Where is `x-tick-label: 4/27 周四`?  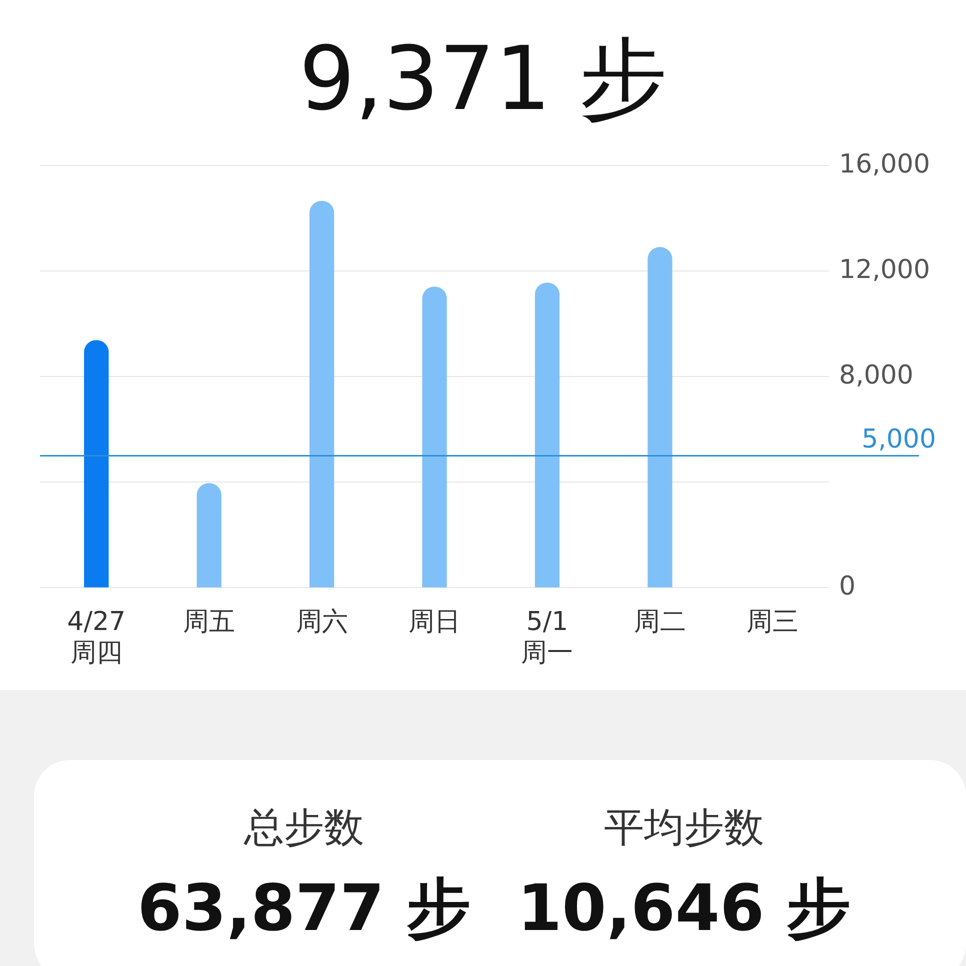
x-tick-label: 4/27 周四 is located at coordinates (96, 637).